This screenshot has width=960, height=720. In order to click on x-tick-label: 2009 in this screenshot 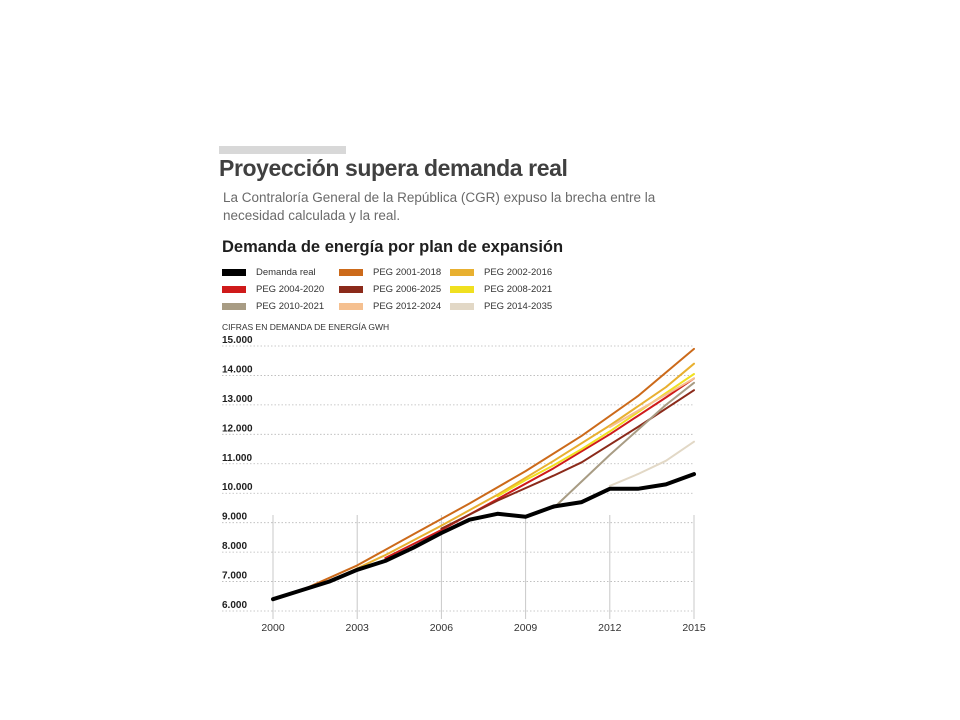, I will do `click(526, 628)`.